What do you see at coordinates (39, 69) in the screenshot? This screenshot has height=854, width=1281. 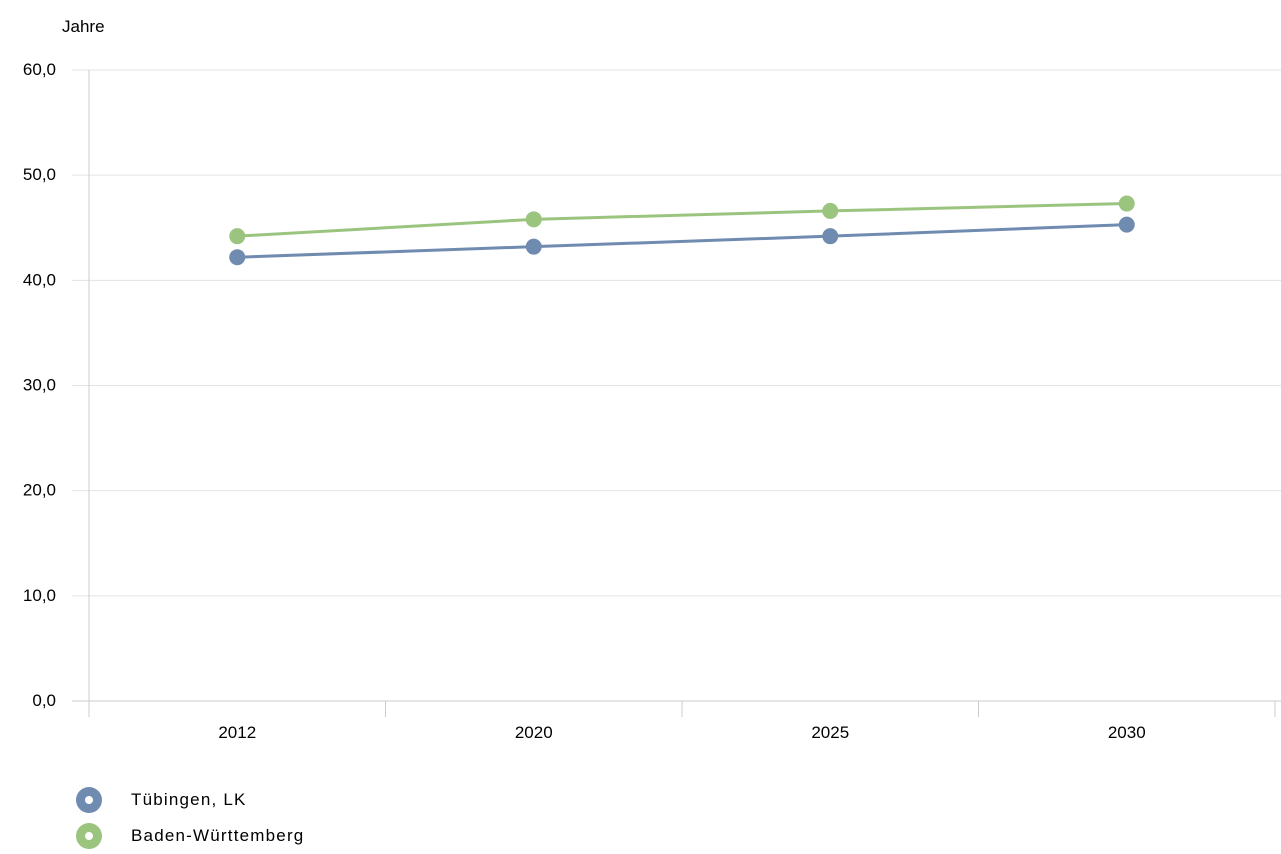 I see `y-tick-label: 60,0` at bounding box center [39, 69].